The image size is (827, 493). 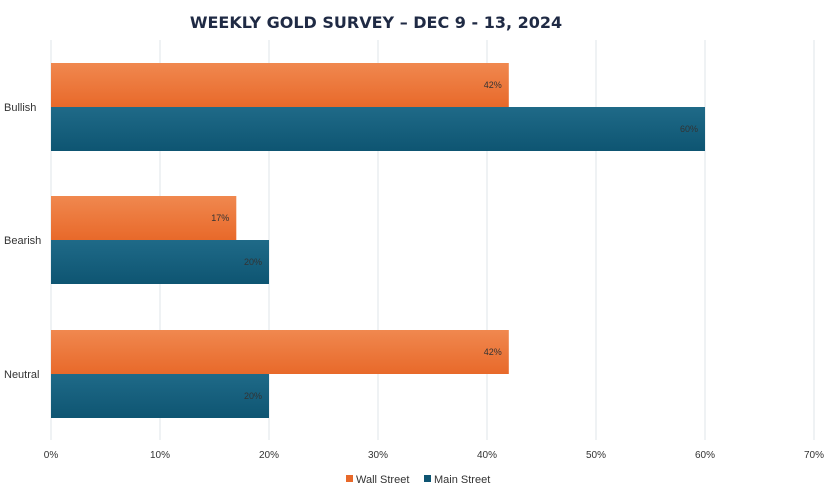 What do you see at coordinates (462, 480) in the screenshot?
I see `legend-item: Main Street` at bounding box center [462, 480].